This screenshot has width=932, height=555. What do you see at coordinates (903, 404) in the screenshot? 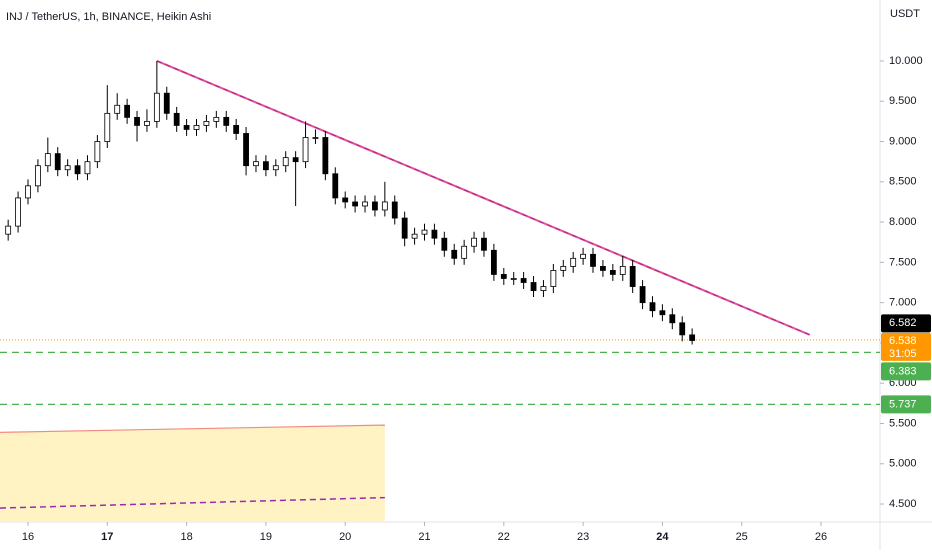
I see `support-price-label: 5.737` at bounding box center [903, 404].